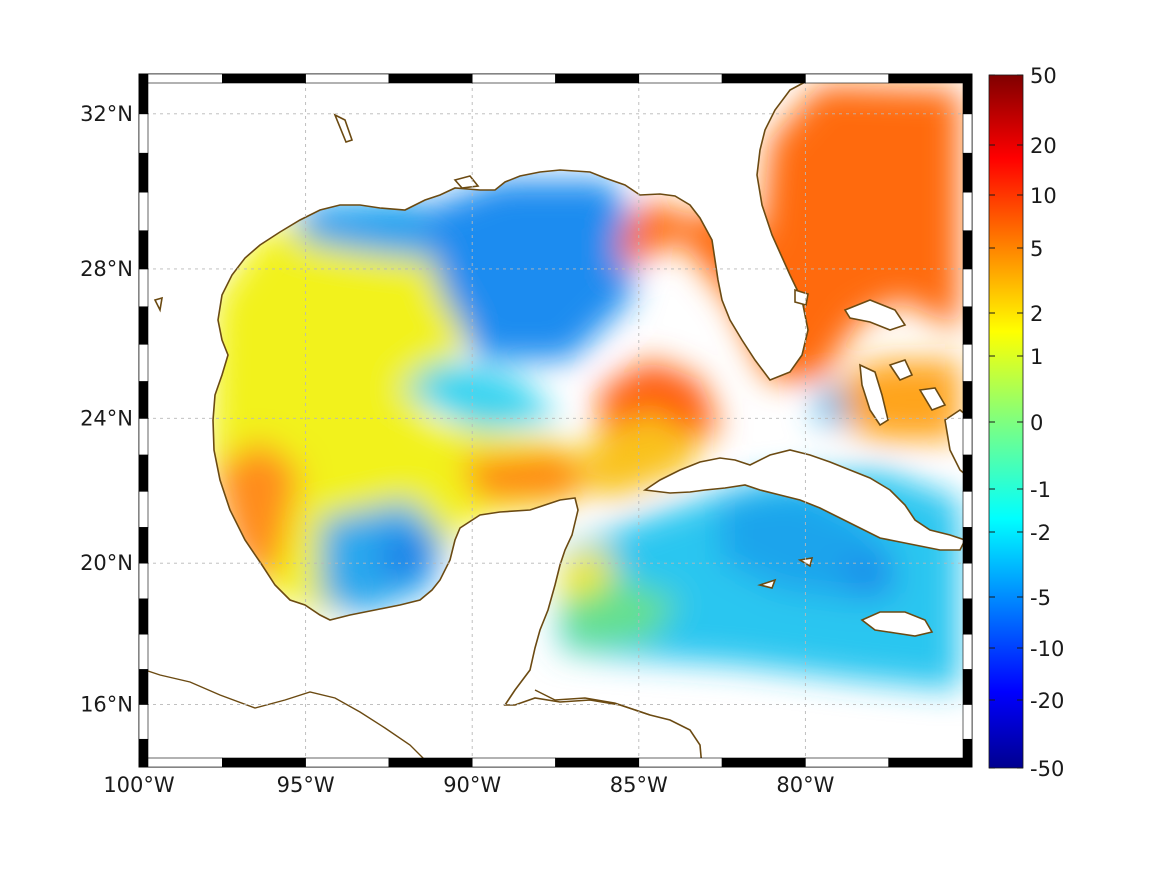 This screenshot has width=1167, height=875. Describe the element at coordinates (1047, 649) in the screenshot. I see `colorbar-label-10: -10` at that location.